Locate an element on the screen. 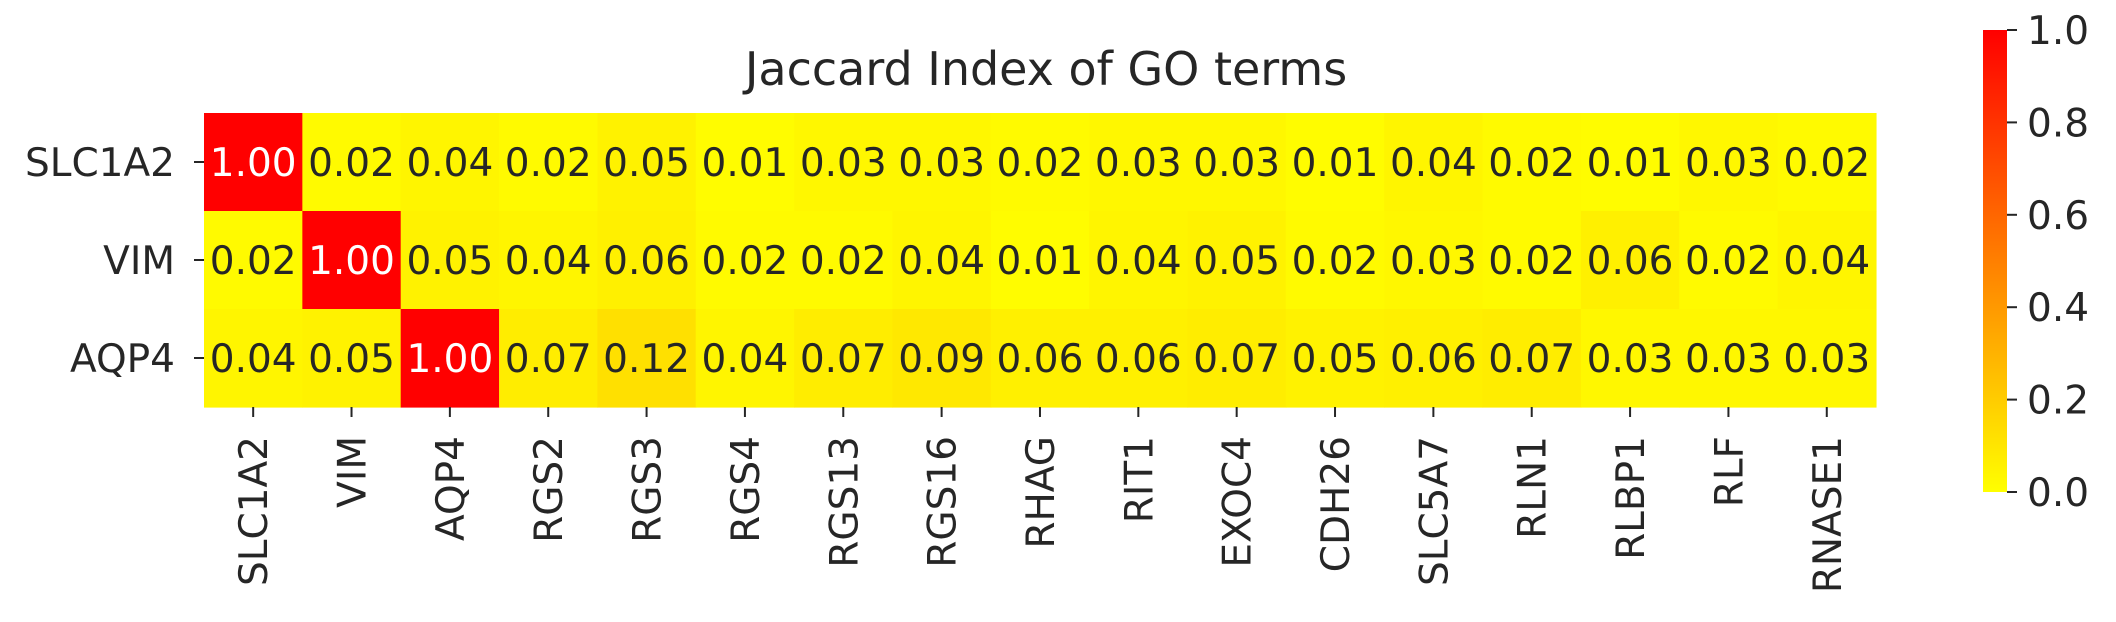 The image size is (2116, 622). cell-value-label: 0.06 is located at coordinates (1040, 359).